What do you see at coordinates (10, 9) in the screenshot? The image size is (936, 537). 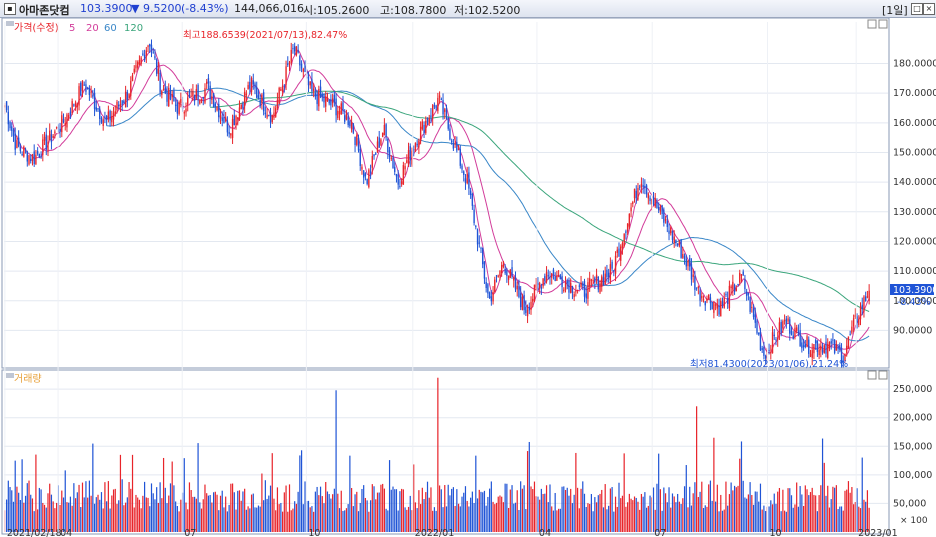 I see `menu-icon: ▪` at bounding box center [10, 9].